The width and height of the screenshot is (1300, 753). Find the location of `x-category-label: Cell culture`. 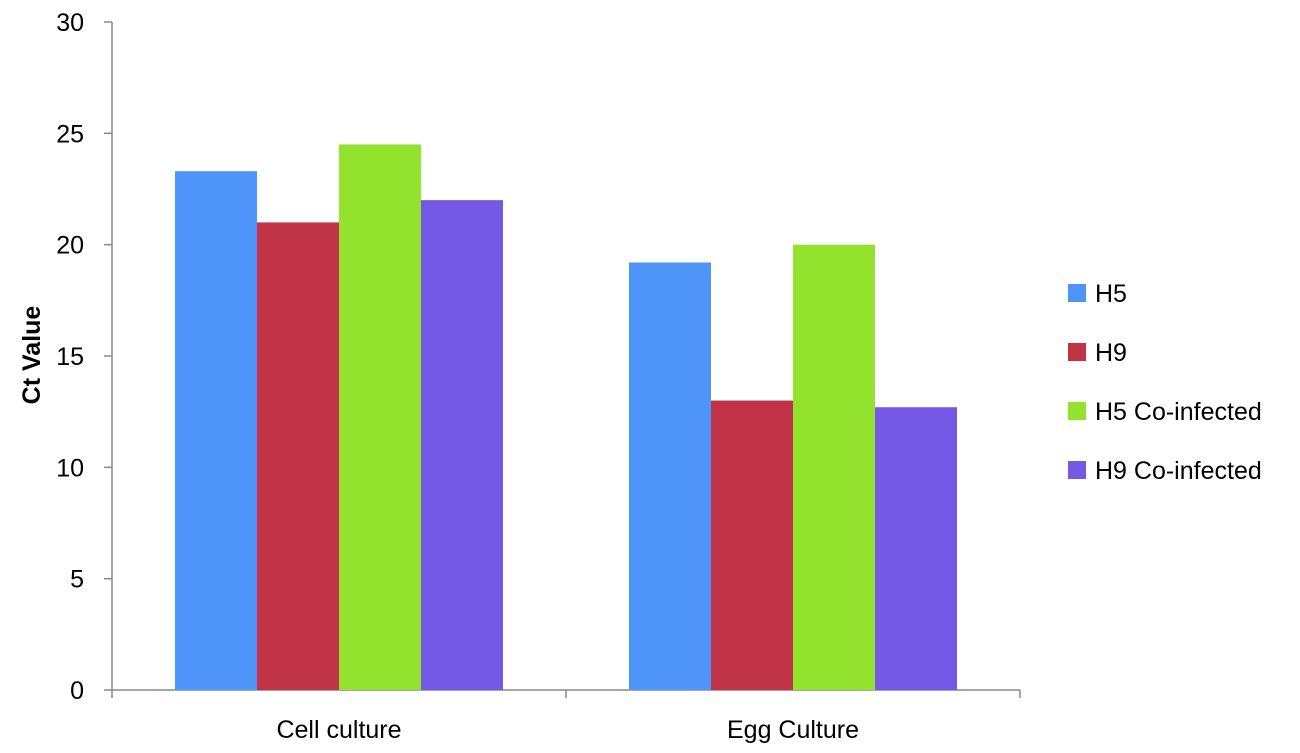

x-category-label: Cell culture is located at coordinates (338, 730).